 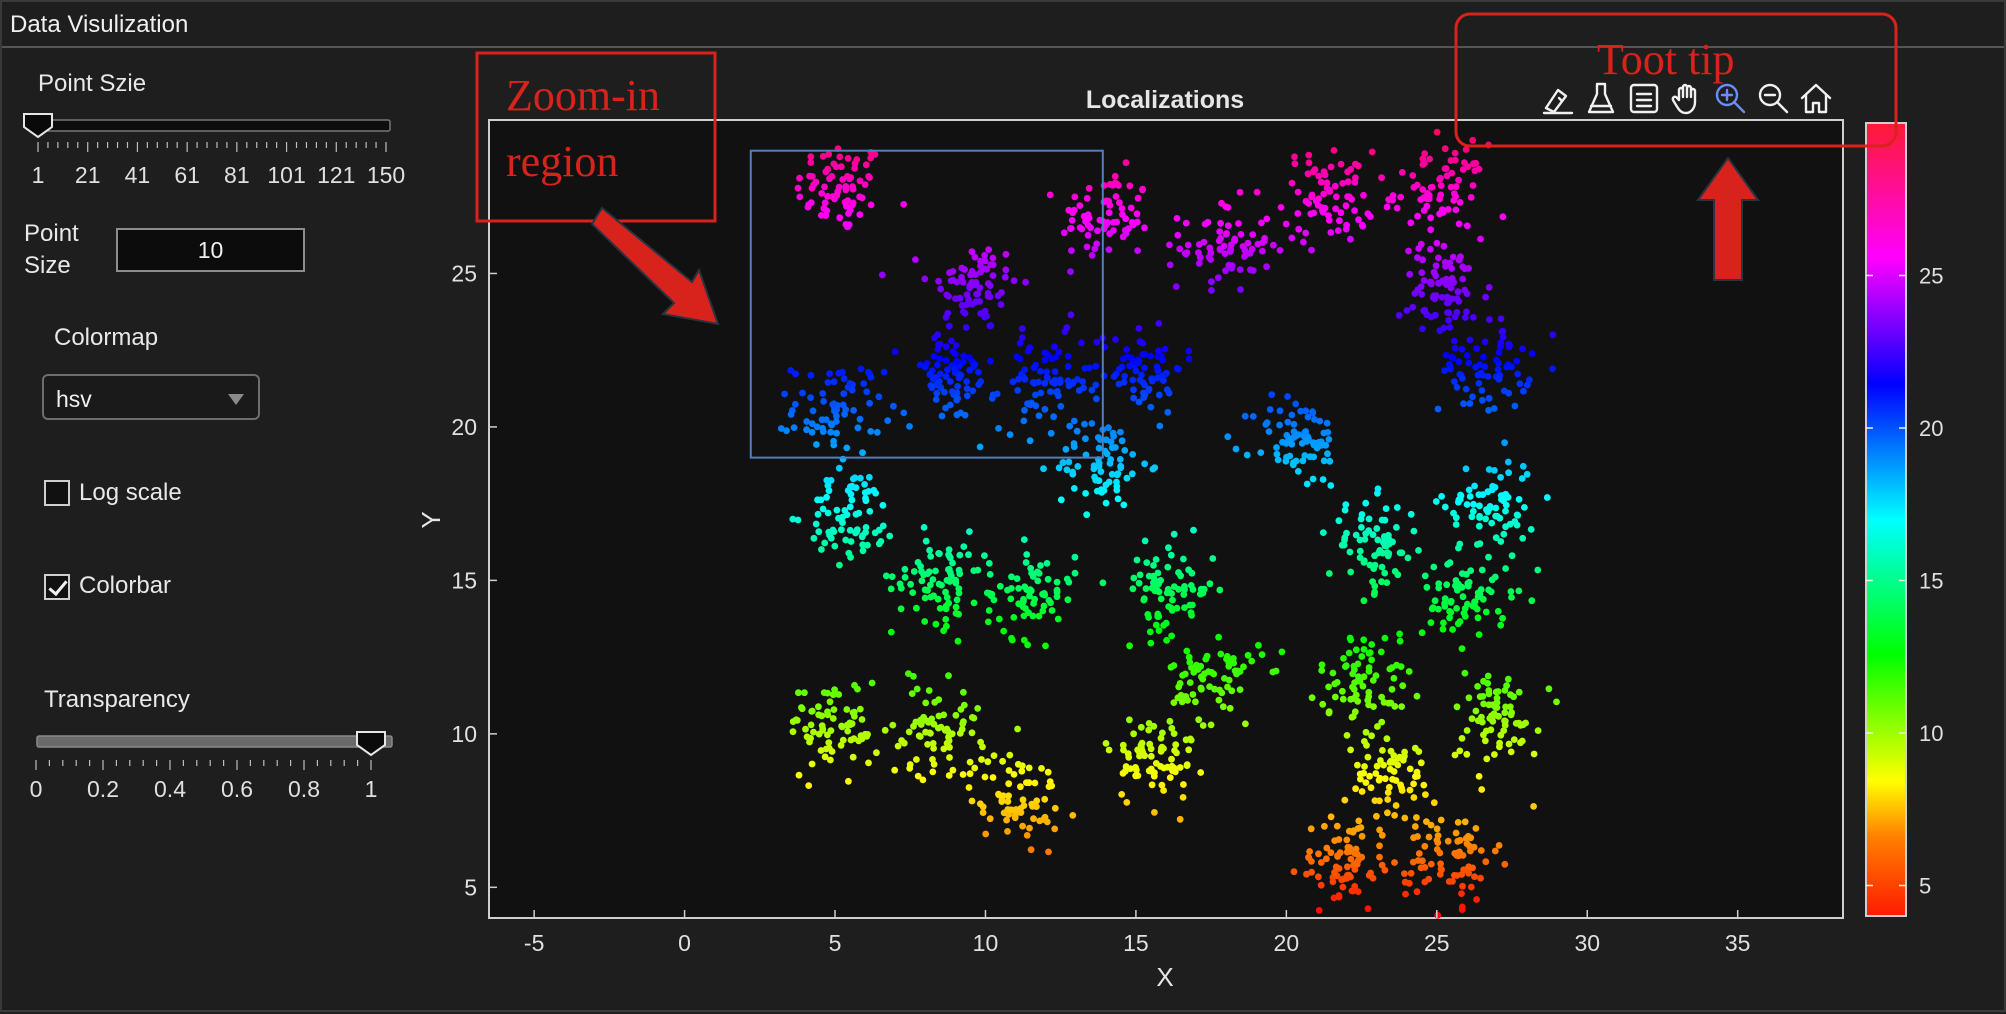 I want to click on colormap-dropdown: hsv, so click(x=151, y=397).